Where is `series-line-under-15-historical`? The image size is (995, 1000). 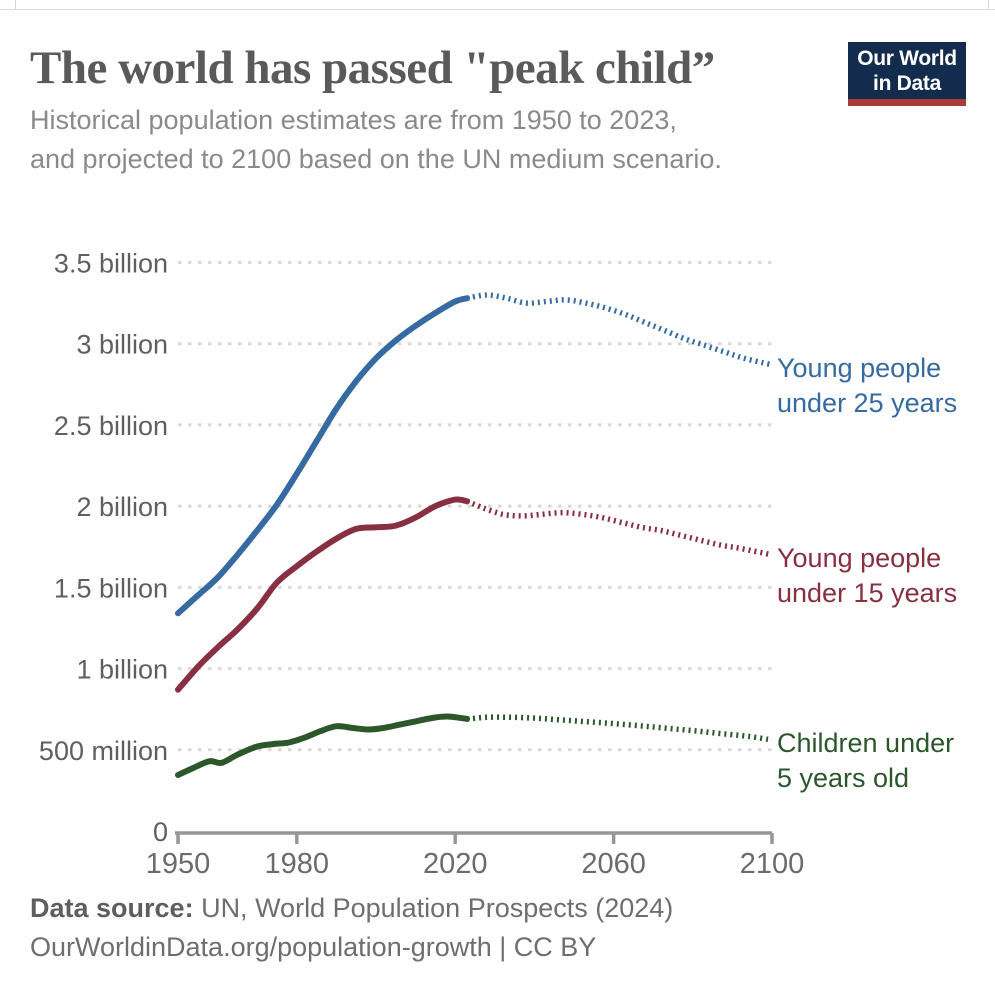 series-line-under-15-historical is located at coordinates (323, 594).